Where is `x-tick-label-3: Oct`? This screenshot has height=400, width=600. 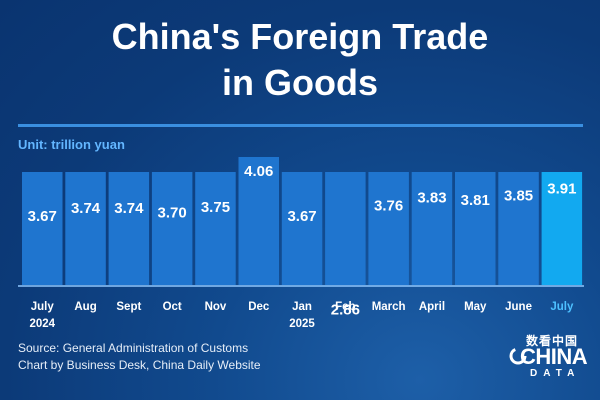 x-tick-label-3: Oct is located at coordinates (172, 307).